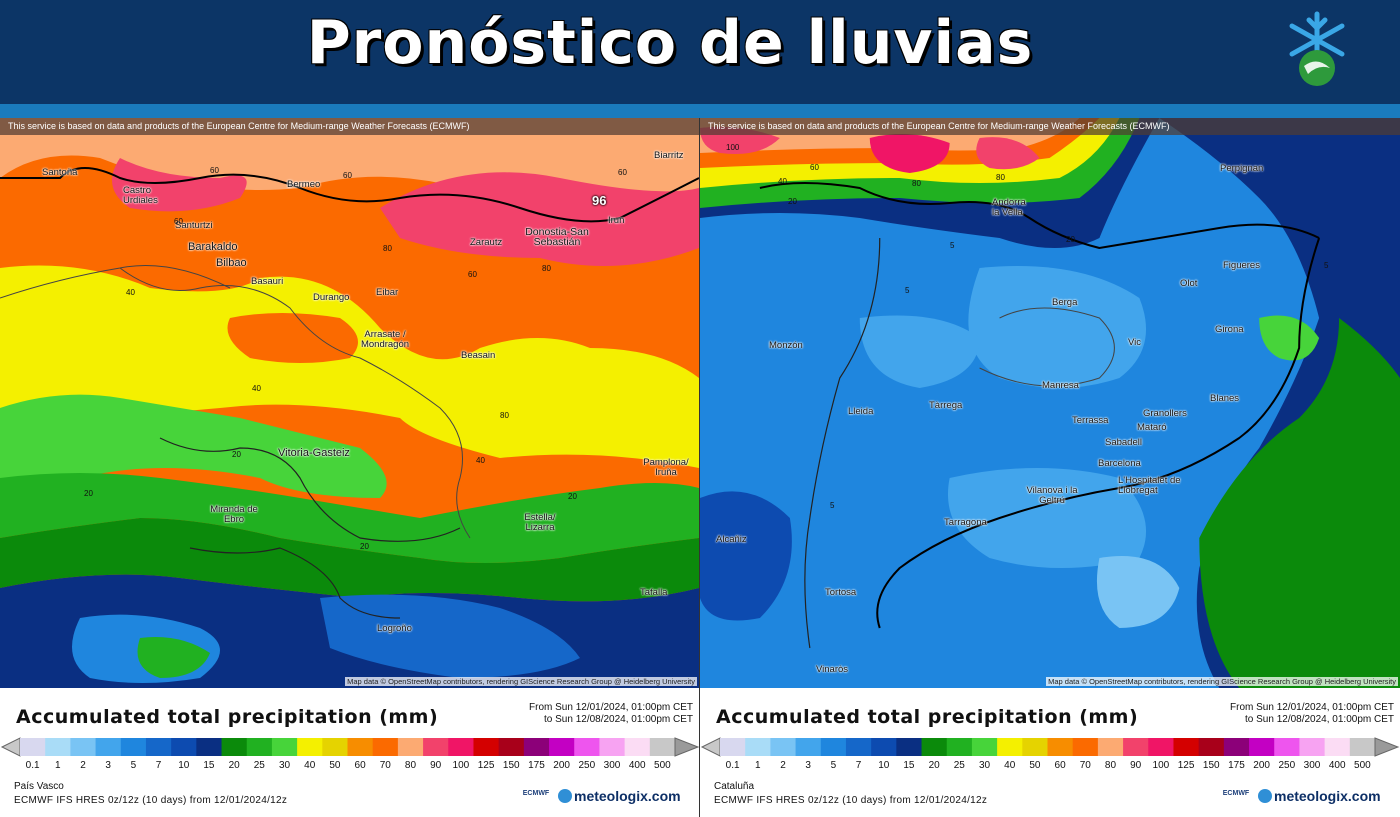 This screenshot has height=817, width=1400. What do you see at coordinates (1149, 485) in the screenshot?
I see `city-label: L'Hospitalet de Llobregat` at bounding box center [1149, 485].